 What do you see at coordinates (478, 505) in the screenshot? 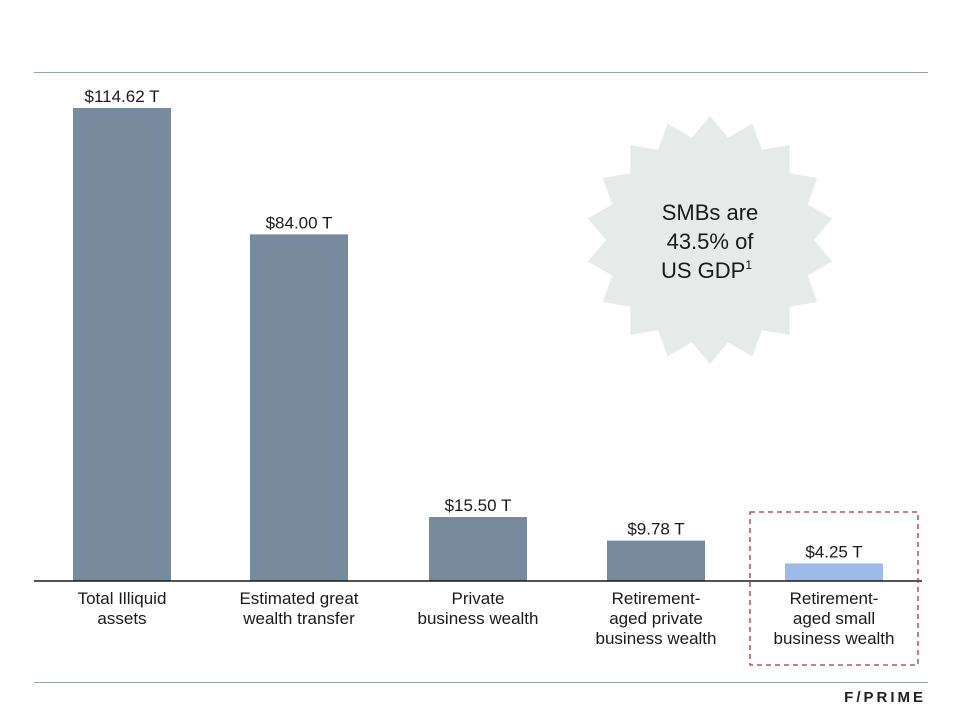
I see `value-label-3: $15.50 T` at bounding box center [478, 505].